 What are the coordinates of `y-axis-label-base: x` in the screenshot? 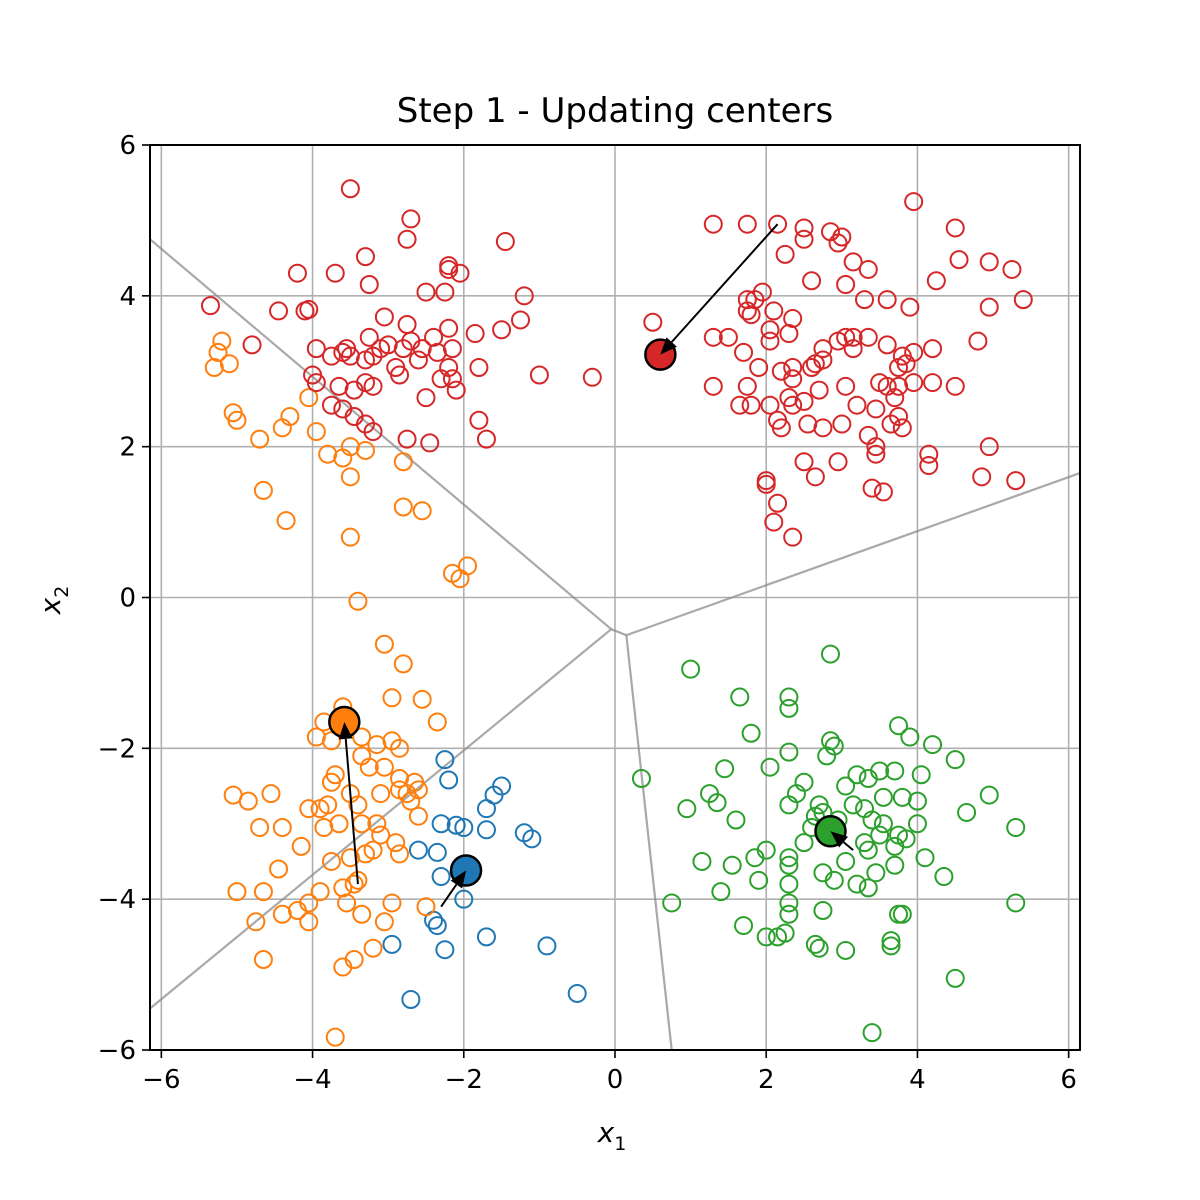 It's located at (50, 606).